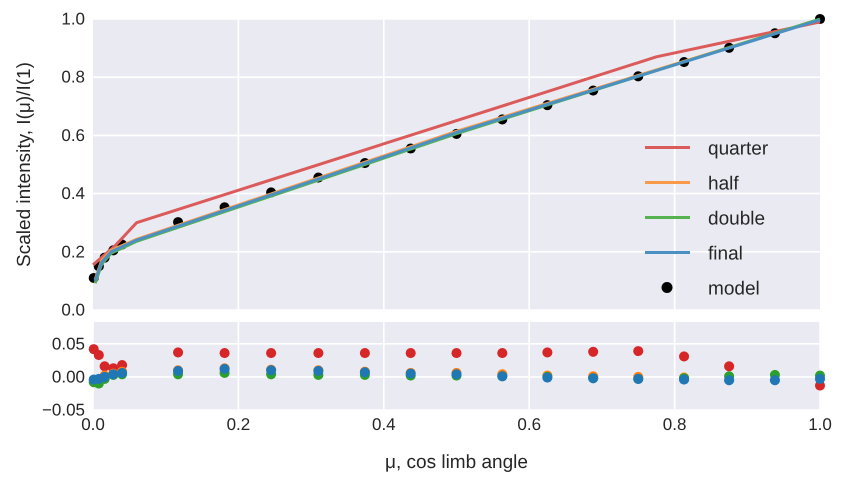 The height and width of the screenshot is (477, 841). What do you see at coordinates (725, 254) in the screenshot?
I see `legend-label: final` at bounding box center [725, 254].